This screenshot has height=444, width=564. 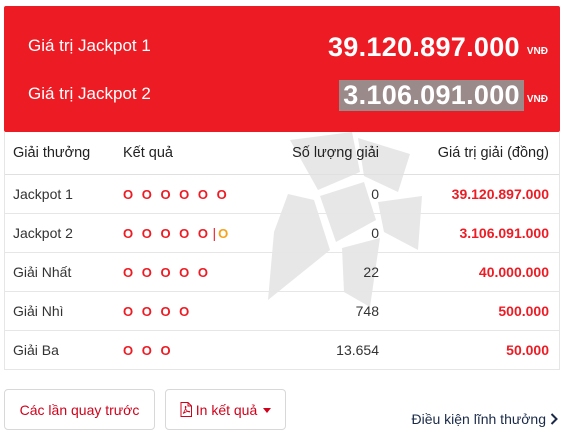 I want to click on prize-amount: 50.000, so click(x=527, y=349).